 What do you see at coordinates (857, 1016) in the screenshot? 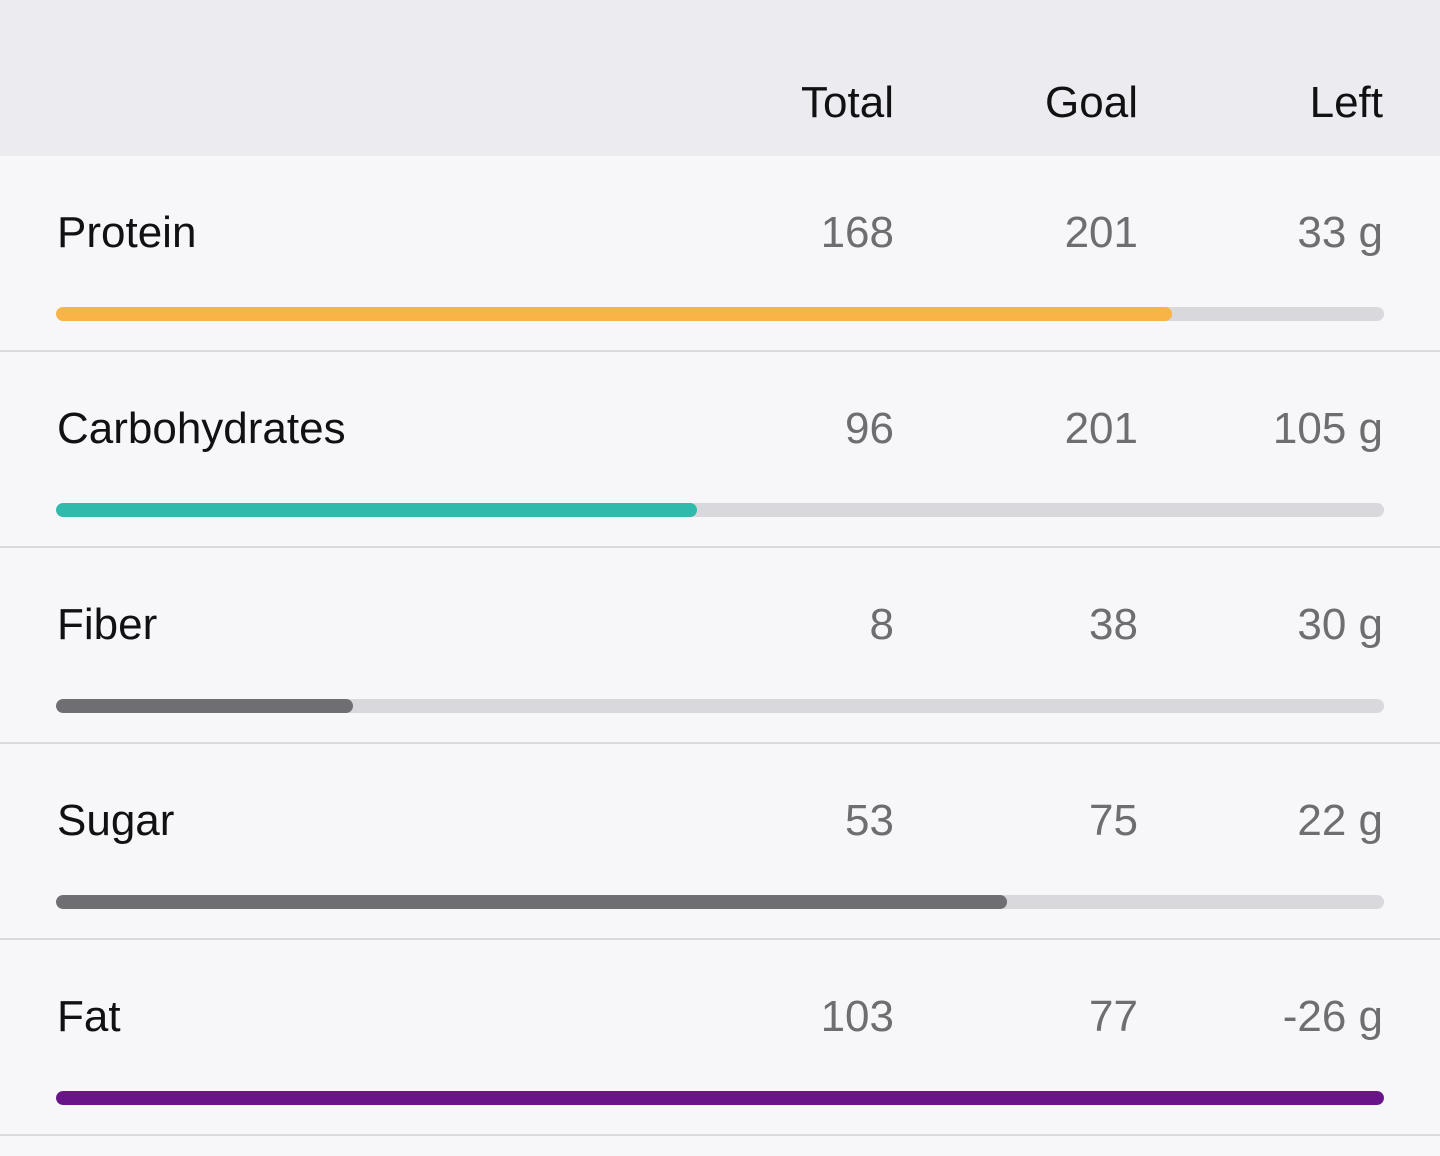
I see `nutrient-total: 103` at bounding box center [857, 1016].